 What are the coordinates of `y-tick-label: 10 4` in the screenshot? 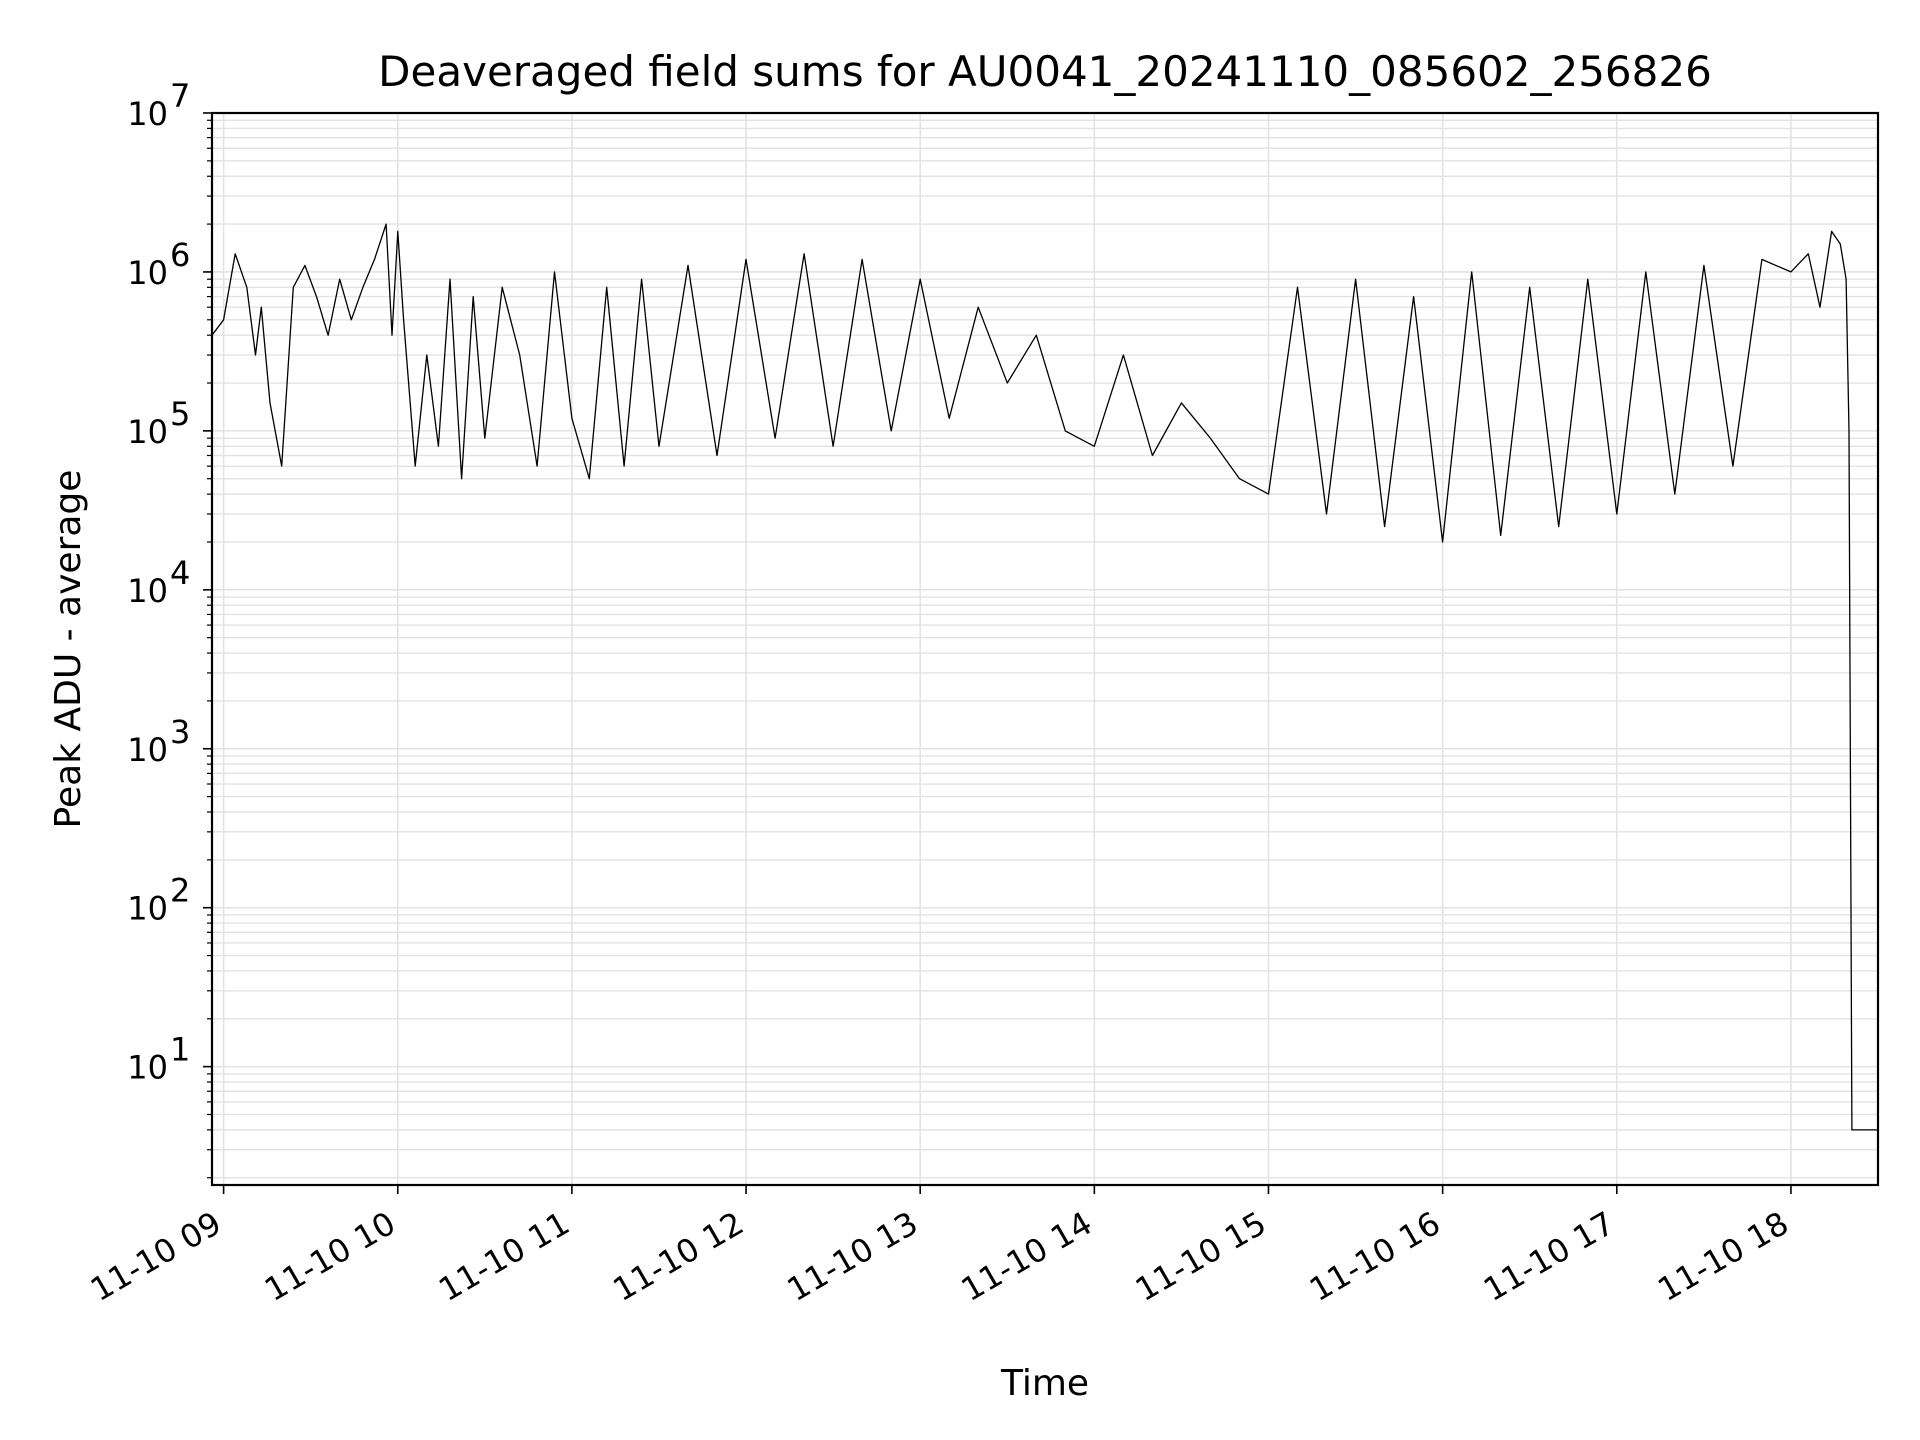 It's located at (158, 582).